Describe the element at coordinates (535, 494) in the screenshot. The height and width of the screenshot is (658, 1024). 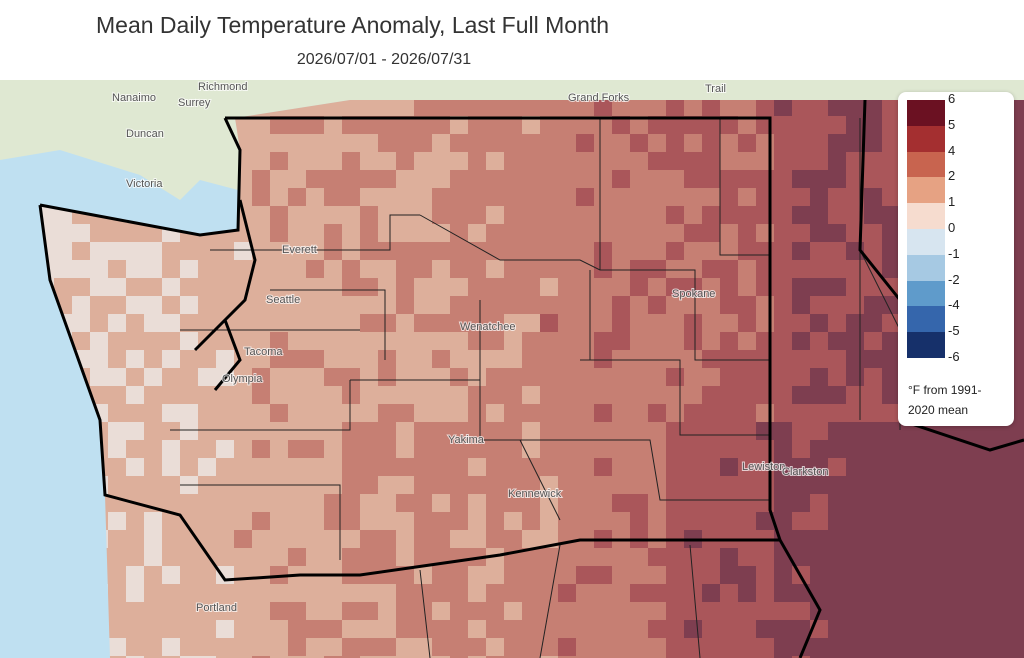
I see `place-label: Kennewick` at that location.